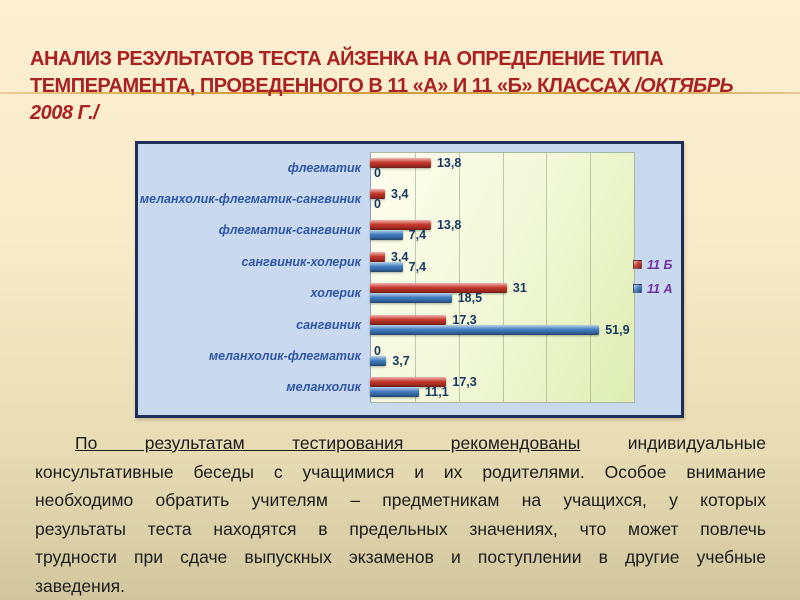 The width and height of the screenshot is (800, 600). I want to click on chart-legend: 11 Б 11 А, so click(652, 282).